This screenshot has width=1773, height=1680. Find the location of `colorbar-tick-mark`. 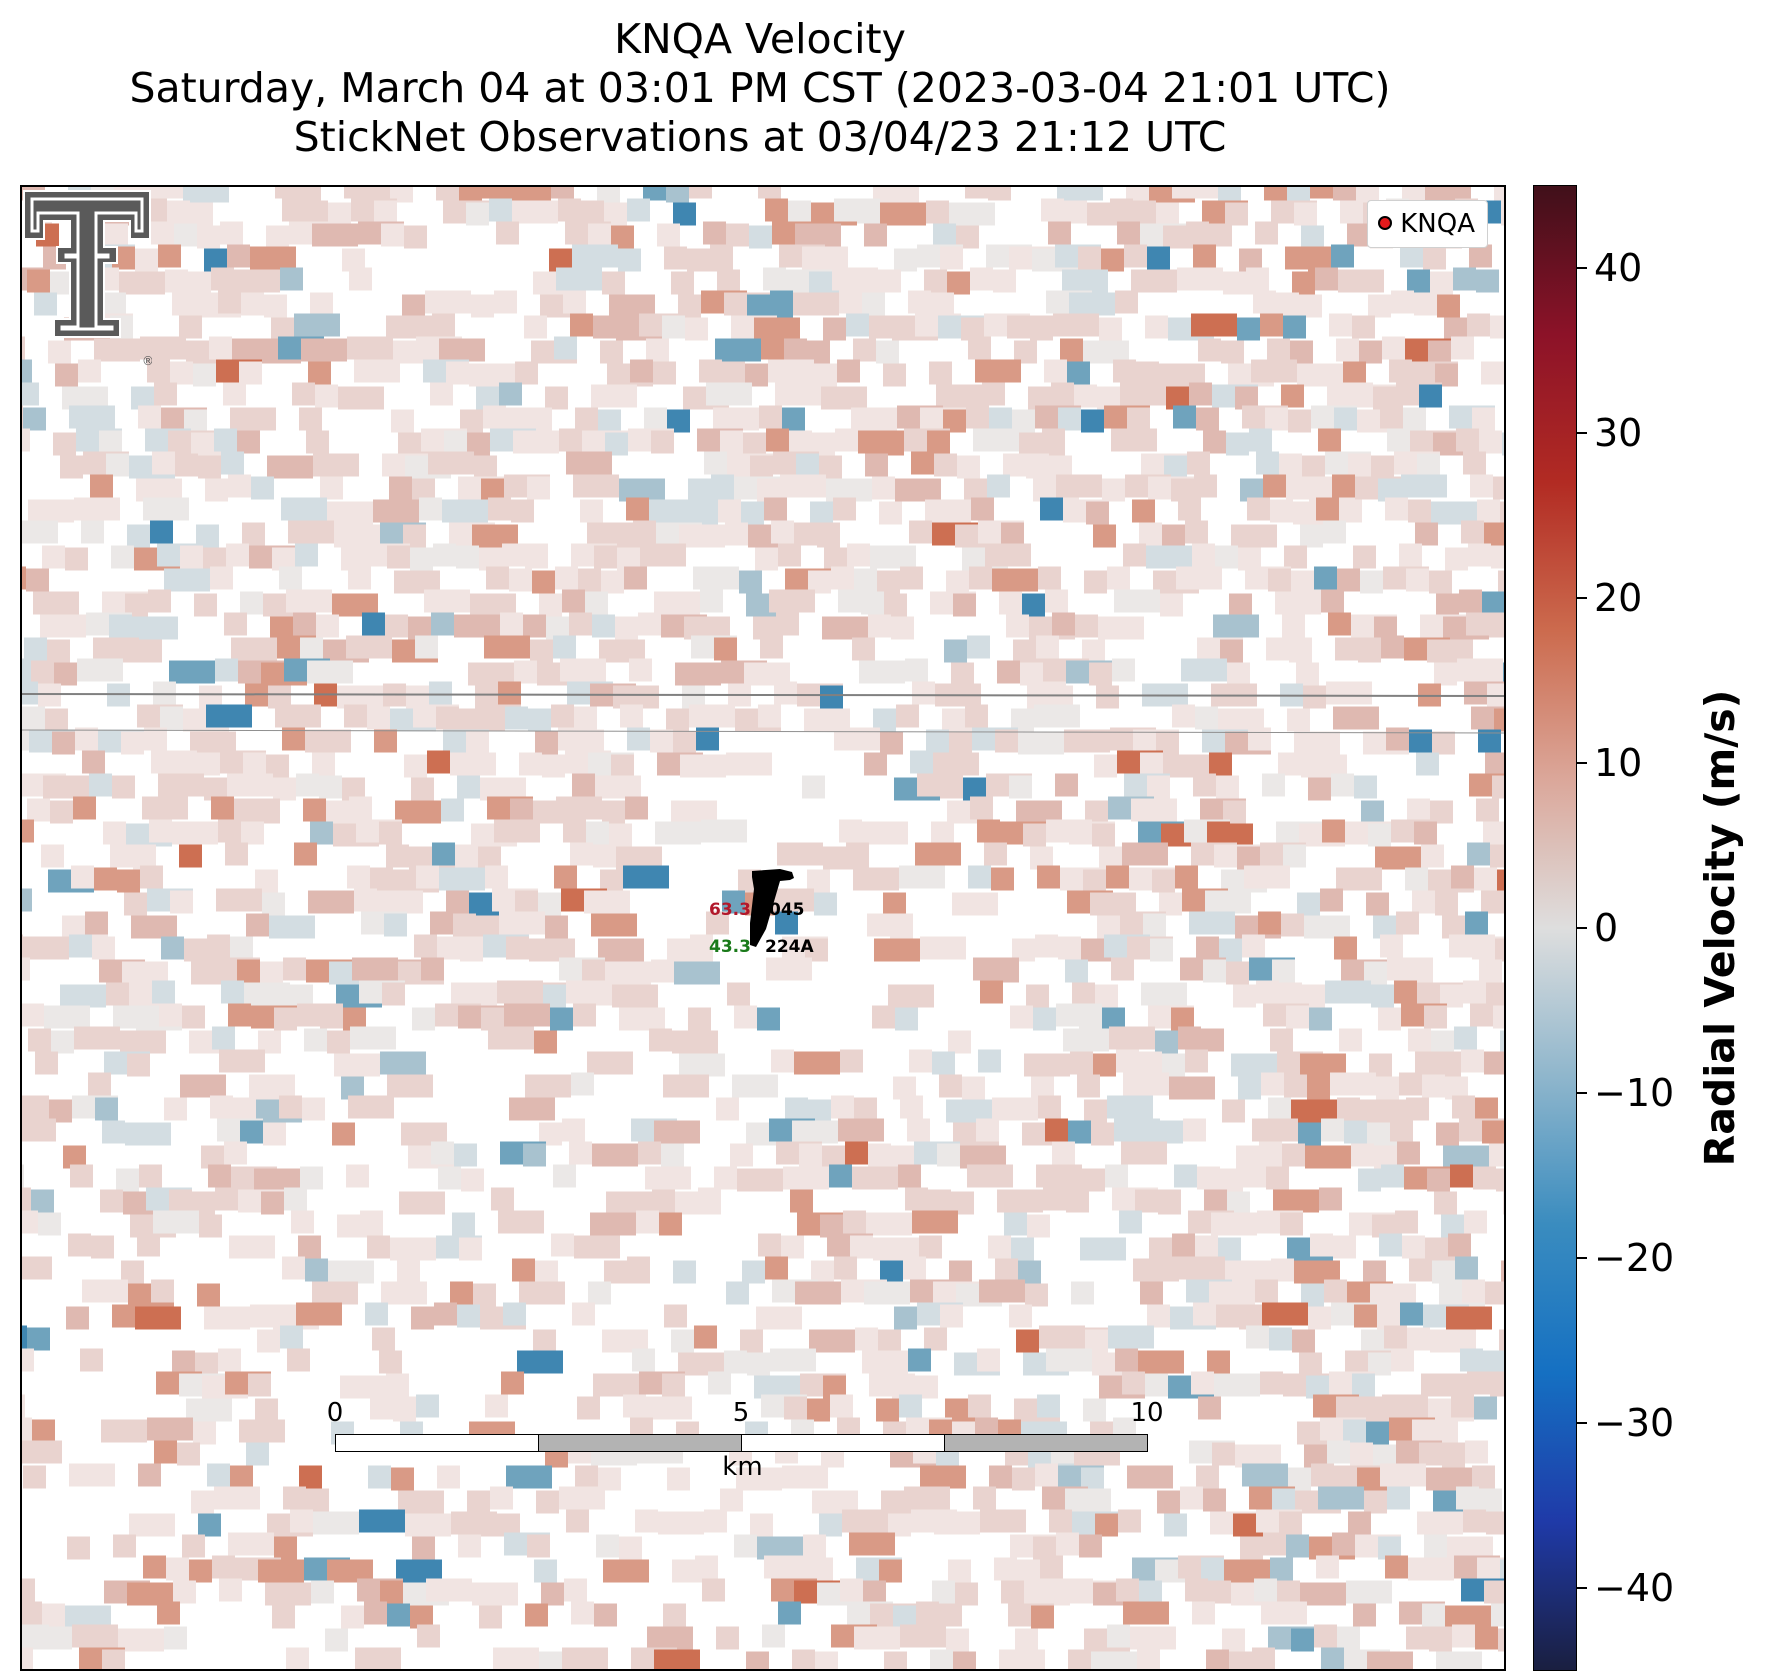

colorbar-tick-mark is located at coordinates (1582, 597).